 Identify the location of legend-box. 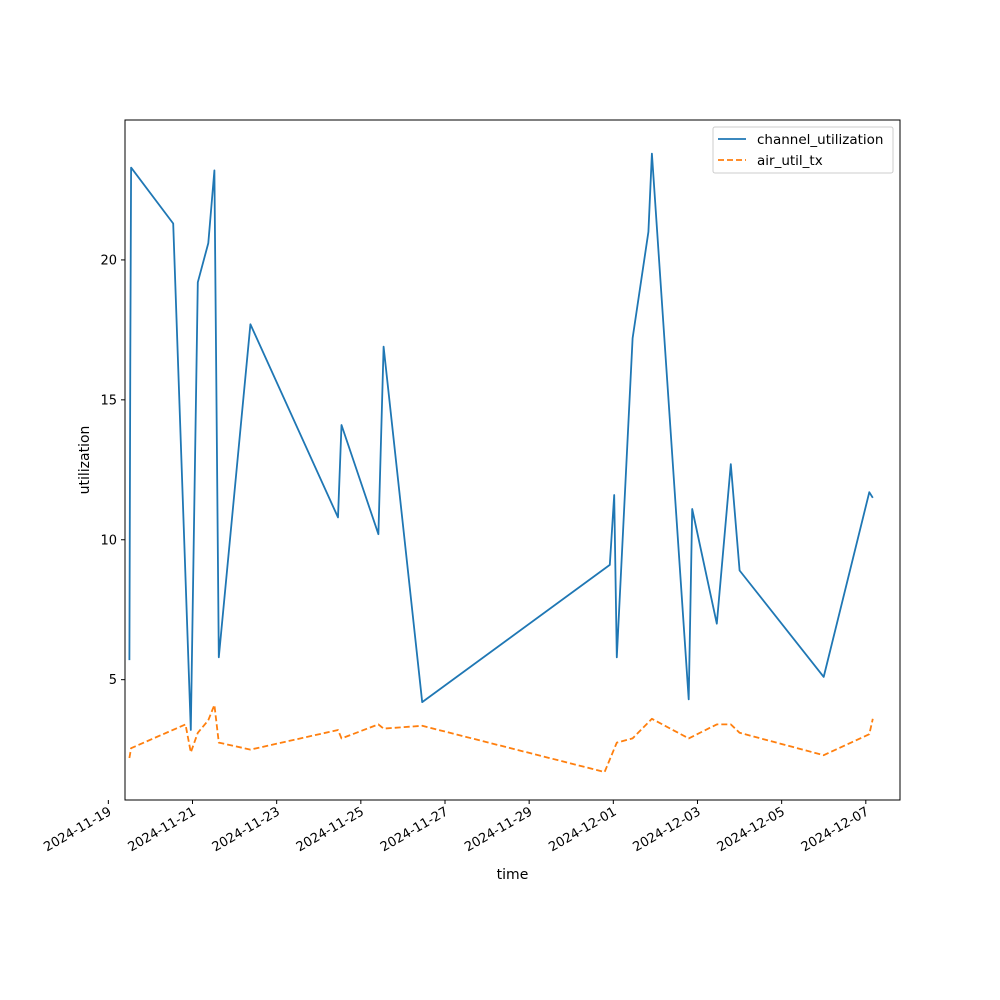
(803, 150).